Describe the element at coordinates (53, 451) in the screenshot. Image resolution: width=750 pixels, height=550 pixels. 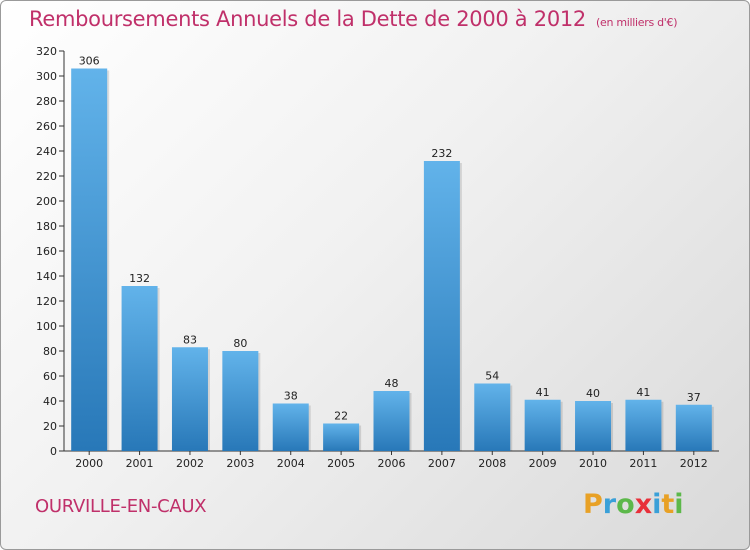
I see `y-tick-label: 0` at that location.